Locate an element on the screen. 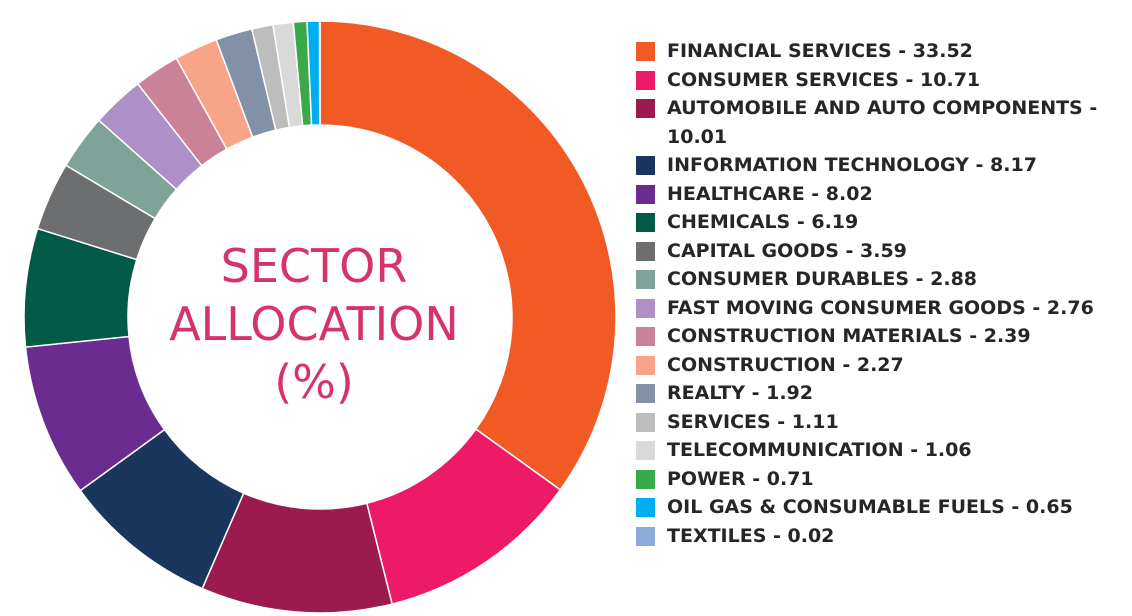  legend-item: TEXTILES - 0.02 is located at coordinates (881, 536).